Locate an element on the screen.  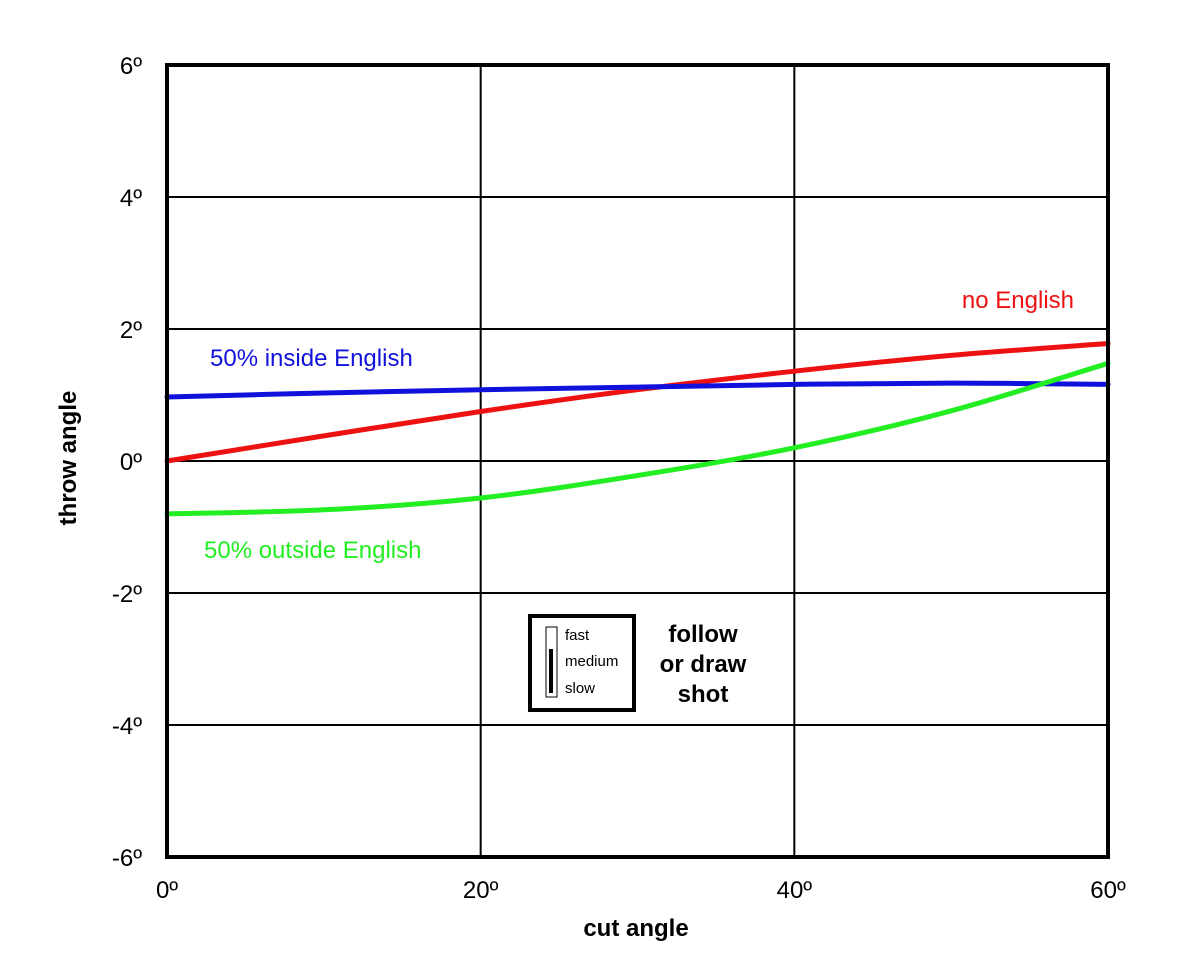
series-line-outside-english is located at coordinates (637, 438).